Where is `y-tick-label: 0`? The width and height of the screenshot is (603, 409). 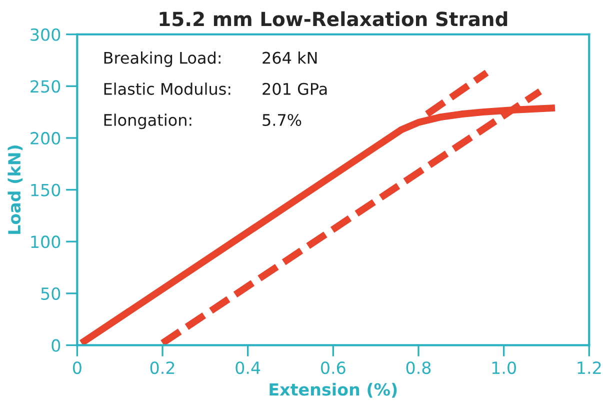 y-tick-label: 0 is located at coordinates (56, 345).